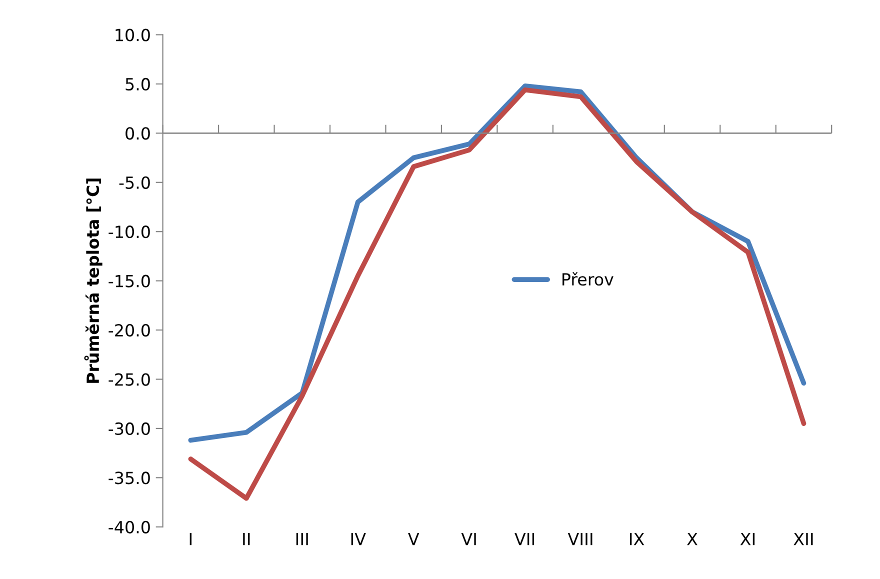 This screenshot has width=880, height=579. Describe the element at coordinates (302, 539) in the screenshot. I see `x-tick-label: III` at that location.